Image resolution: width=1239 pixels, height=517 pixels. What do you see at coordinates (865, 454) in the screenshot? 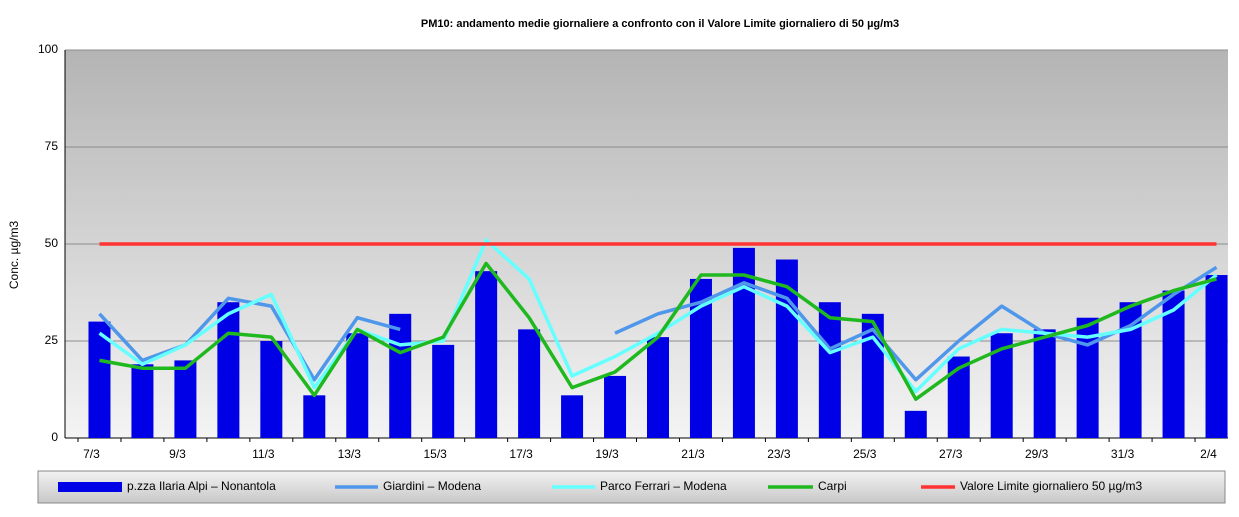
I see `x-tick-label: 25/3` at bounding box center [865, 454].